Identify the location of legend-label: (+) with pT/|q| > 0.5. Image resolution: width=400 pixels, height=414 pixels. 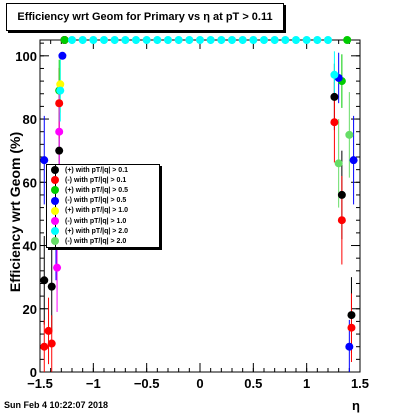
(97, 190).